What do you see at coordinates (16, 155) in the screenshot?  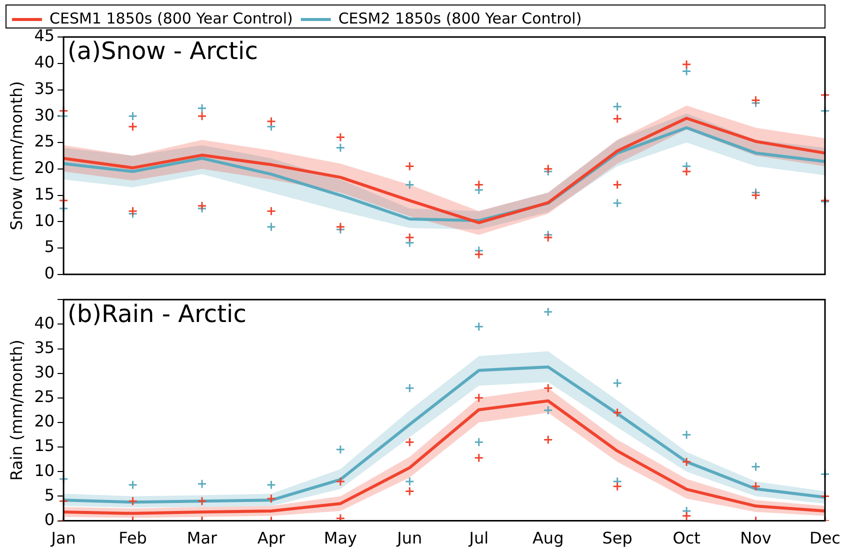 I see `y-axis-title: Snow (mm/month)` at bounding box center [16, 155].